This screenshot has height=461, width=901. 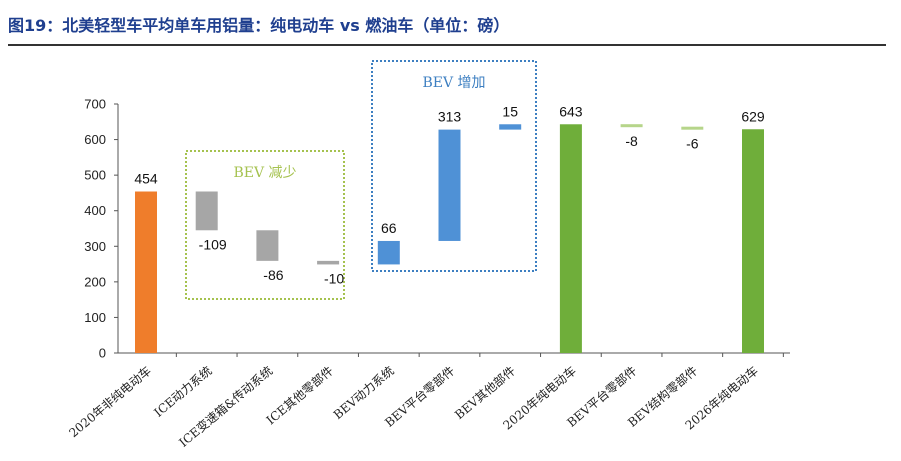 I want to click on x-tick-label: ICE其他零部件, so click(x=299, y=395).